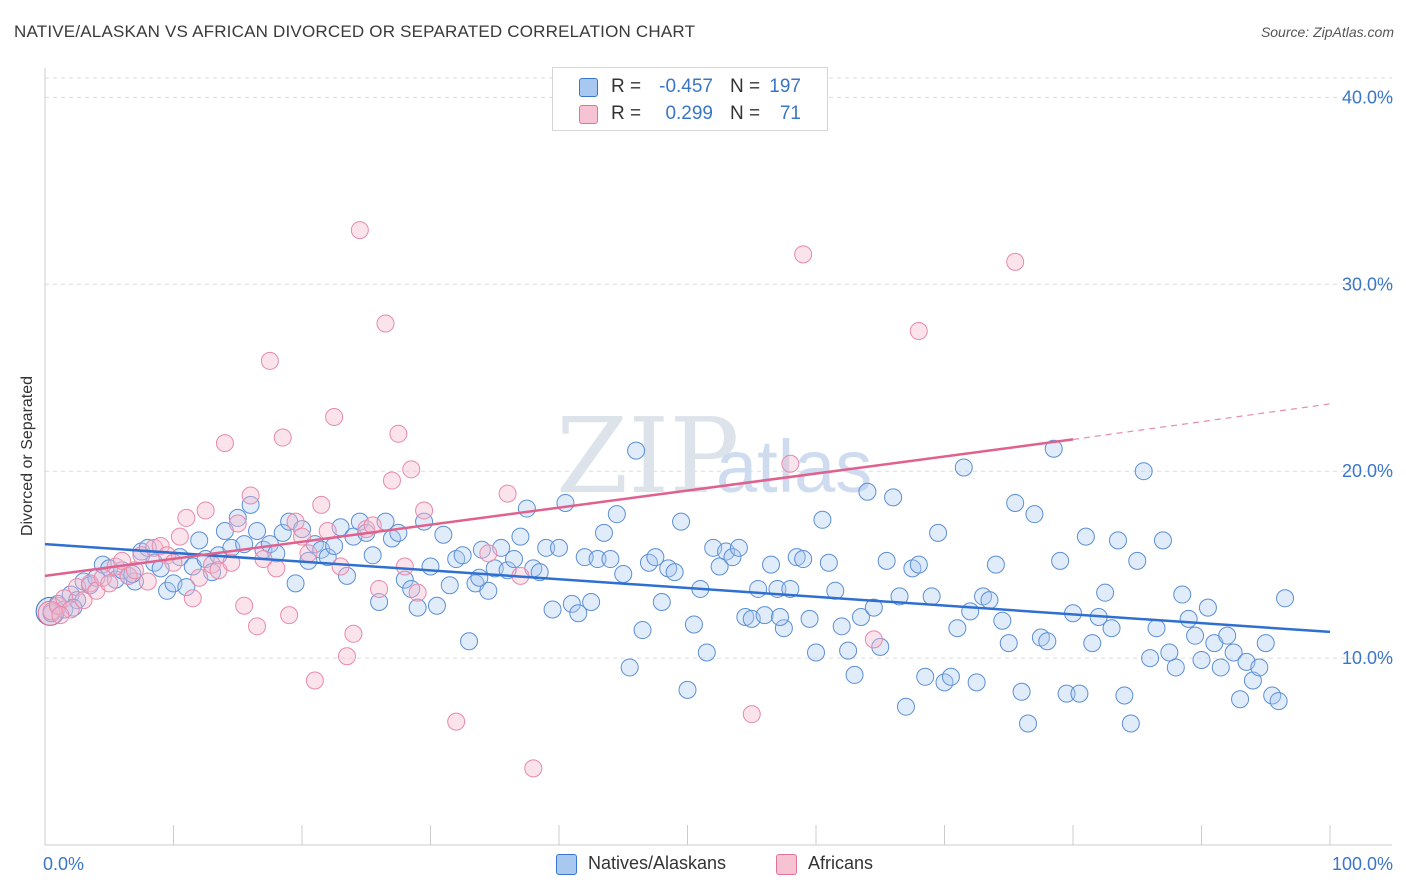 Image resolution: width=1406 pixels, height=892 pixels. What do you see at coordinates (745, 113) in the screenshot?
I see `legend-n-label: N =` at bounding box center [745, 113].